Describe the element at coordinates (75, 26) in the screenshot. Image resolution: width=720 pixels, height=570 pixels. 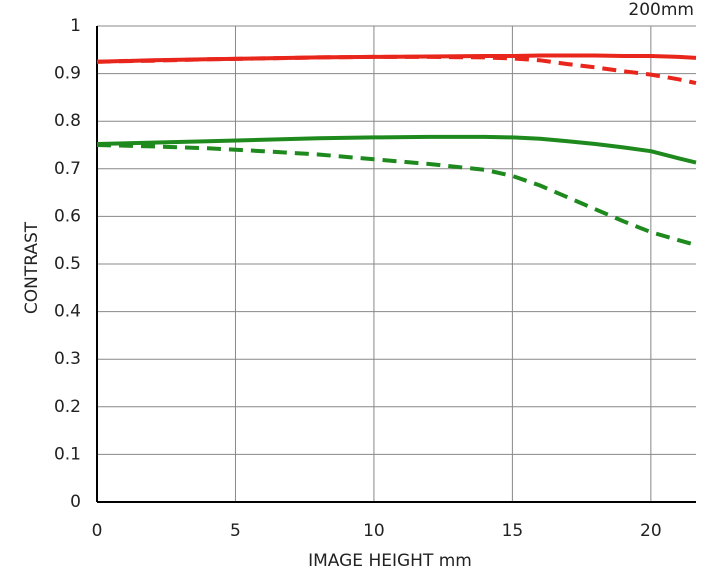
I see `y-tick-label: 1` at that location.